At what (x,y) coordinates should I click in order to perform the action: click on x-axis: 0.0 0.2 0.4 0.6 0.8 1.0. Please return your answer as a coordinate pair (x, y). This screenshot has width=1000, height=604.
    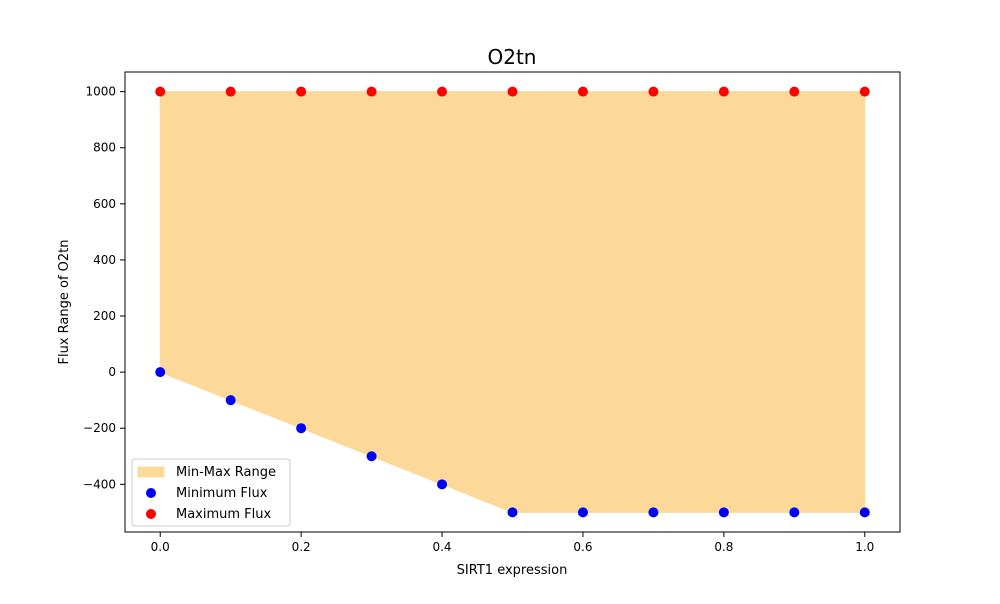
    Looking at the image, I should click on (512, 543).